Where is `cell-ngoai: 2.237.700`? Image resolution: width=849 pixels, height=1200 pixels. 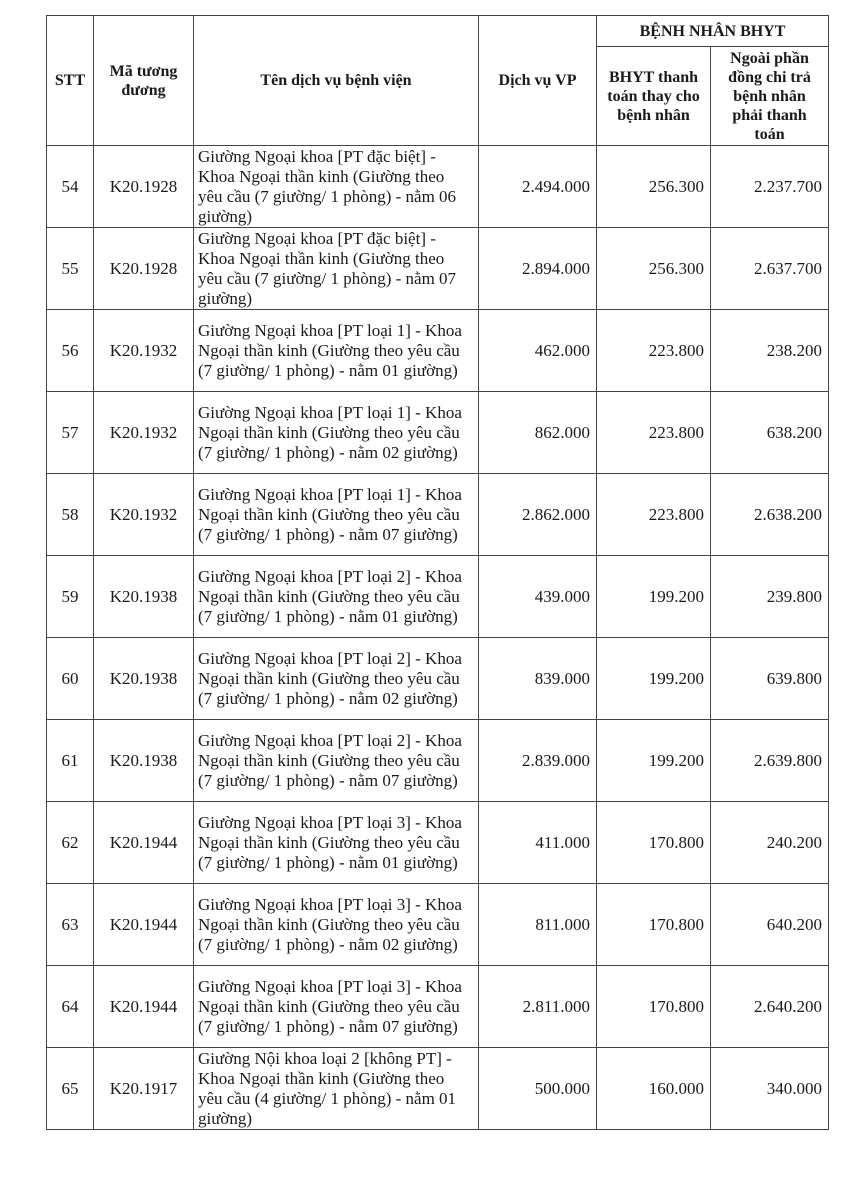
cell-ngoai: 2.237.700 is located at coordinates (769, 186).